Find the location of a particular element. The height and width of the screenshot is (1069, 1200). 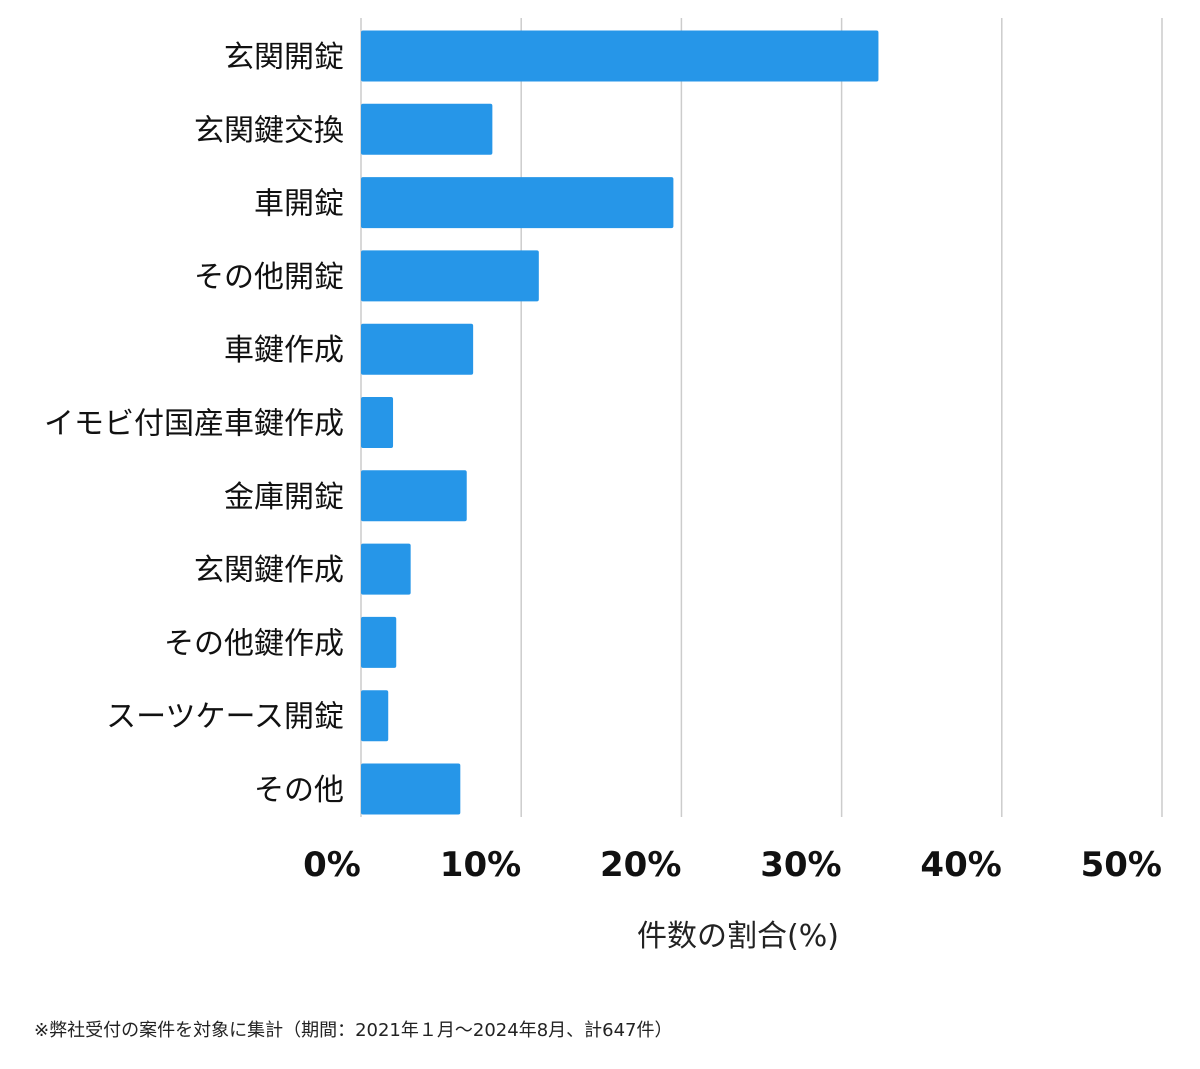

x-tick-label: 10% is located at coordinates (480, 865).